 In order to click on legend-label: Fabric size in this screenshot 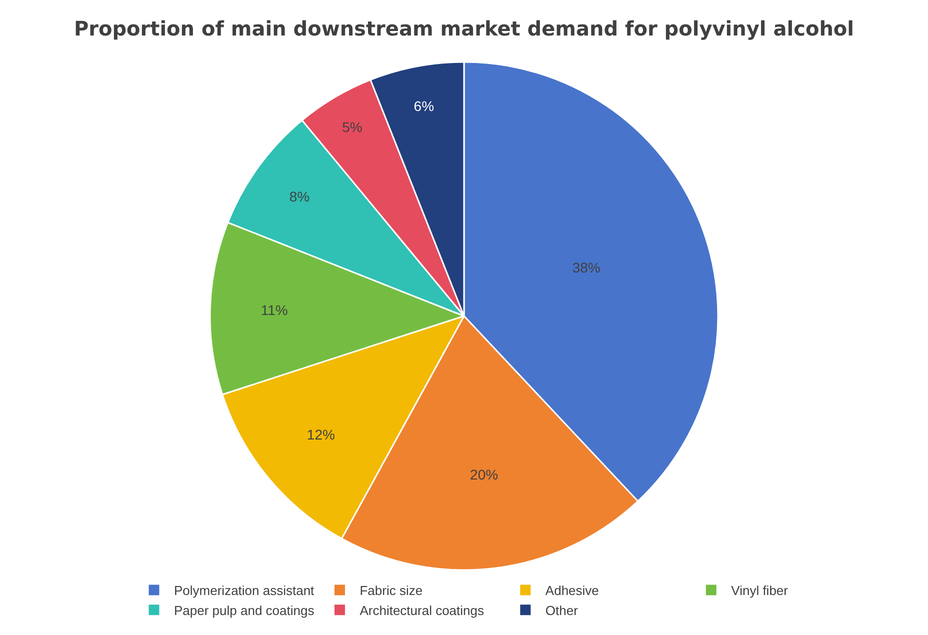, I will do `click(391, 590)`.